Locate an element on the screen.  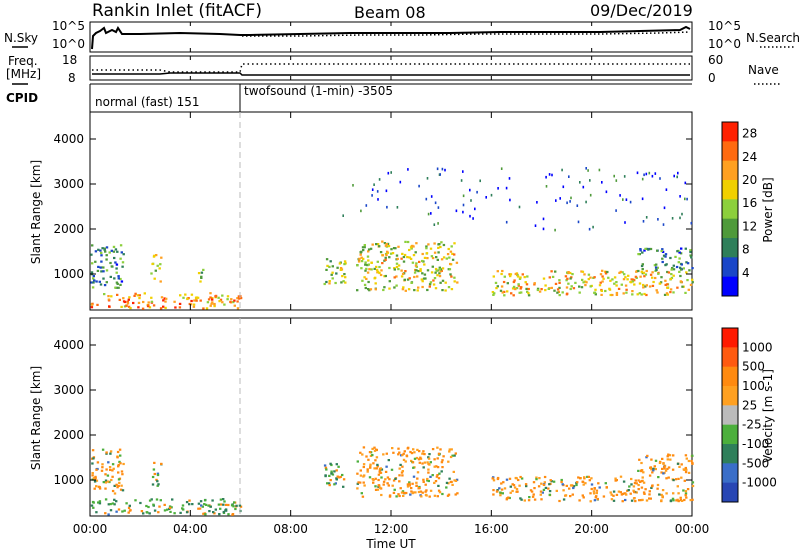
colorbar-frame is located at coordinates (730, 209).